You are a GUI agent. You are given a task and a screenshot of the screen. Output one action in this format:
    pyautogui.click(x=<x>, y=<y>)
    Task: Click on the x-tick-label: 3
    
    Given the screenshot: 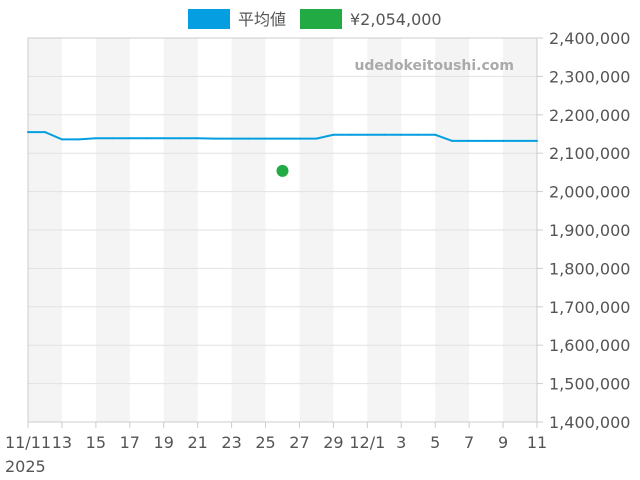 What is the action you would take?
    pyautogui.click(x=401, y=442)
    